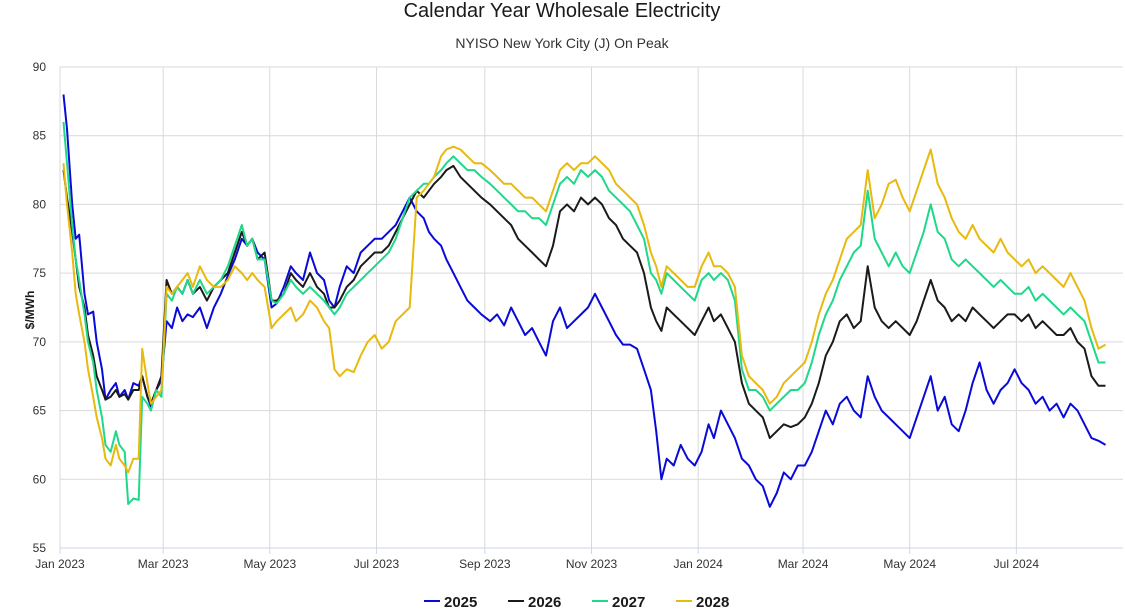 The image size is (1125, 614). I want to click on y-tick-label: 60, so click(40, 479).